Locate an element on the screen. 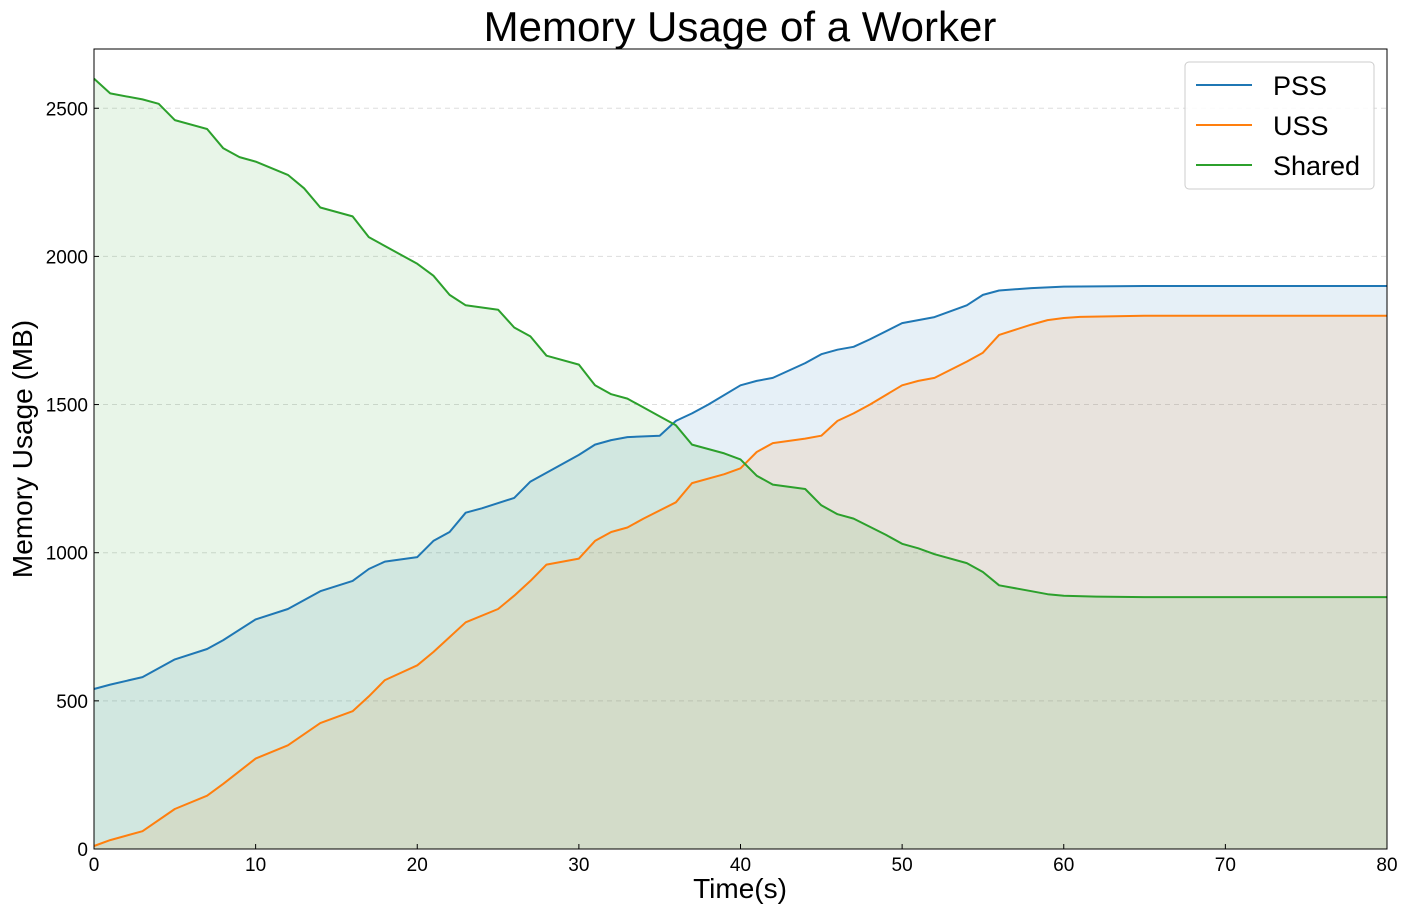 The height and width of the screenshot is (914, 1409). x-tick-label: 30 is located at coordinates (578, 865).